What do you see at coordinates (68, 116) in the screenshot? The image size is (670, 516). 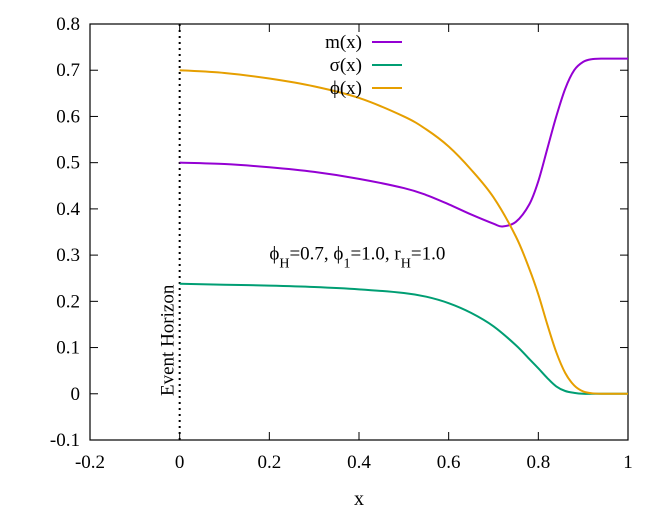 I see `y-tick-label: 0.6` at bounding box center [68, 116].